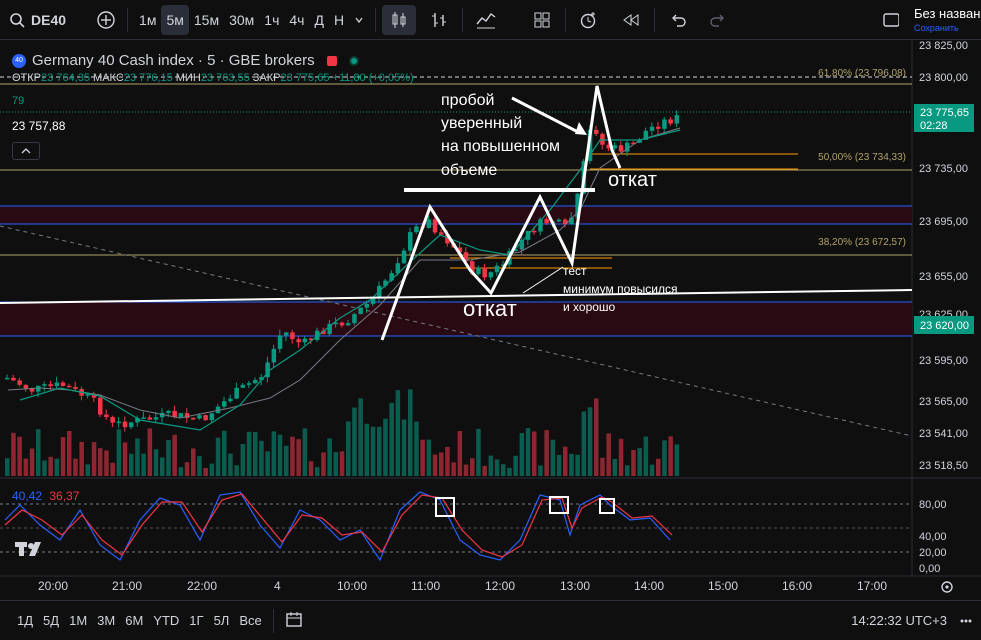 This screenshot has height=640, width=981. Describe the element at coordinates (933, 553) in the screenshot. I see `stoch-tick: 20,00` at that location.